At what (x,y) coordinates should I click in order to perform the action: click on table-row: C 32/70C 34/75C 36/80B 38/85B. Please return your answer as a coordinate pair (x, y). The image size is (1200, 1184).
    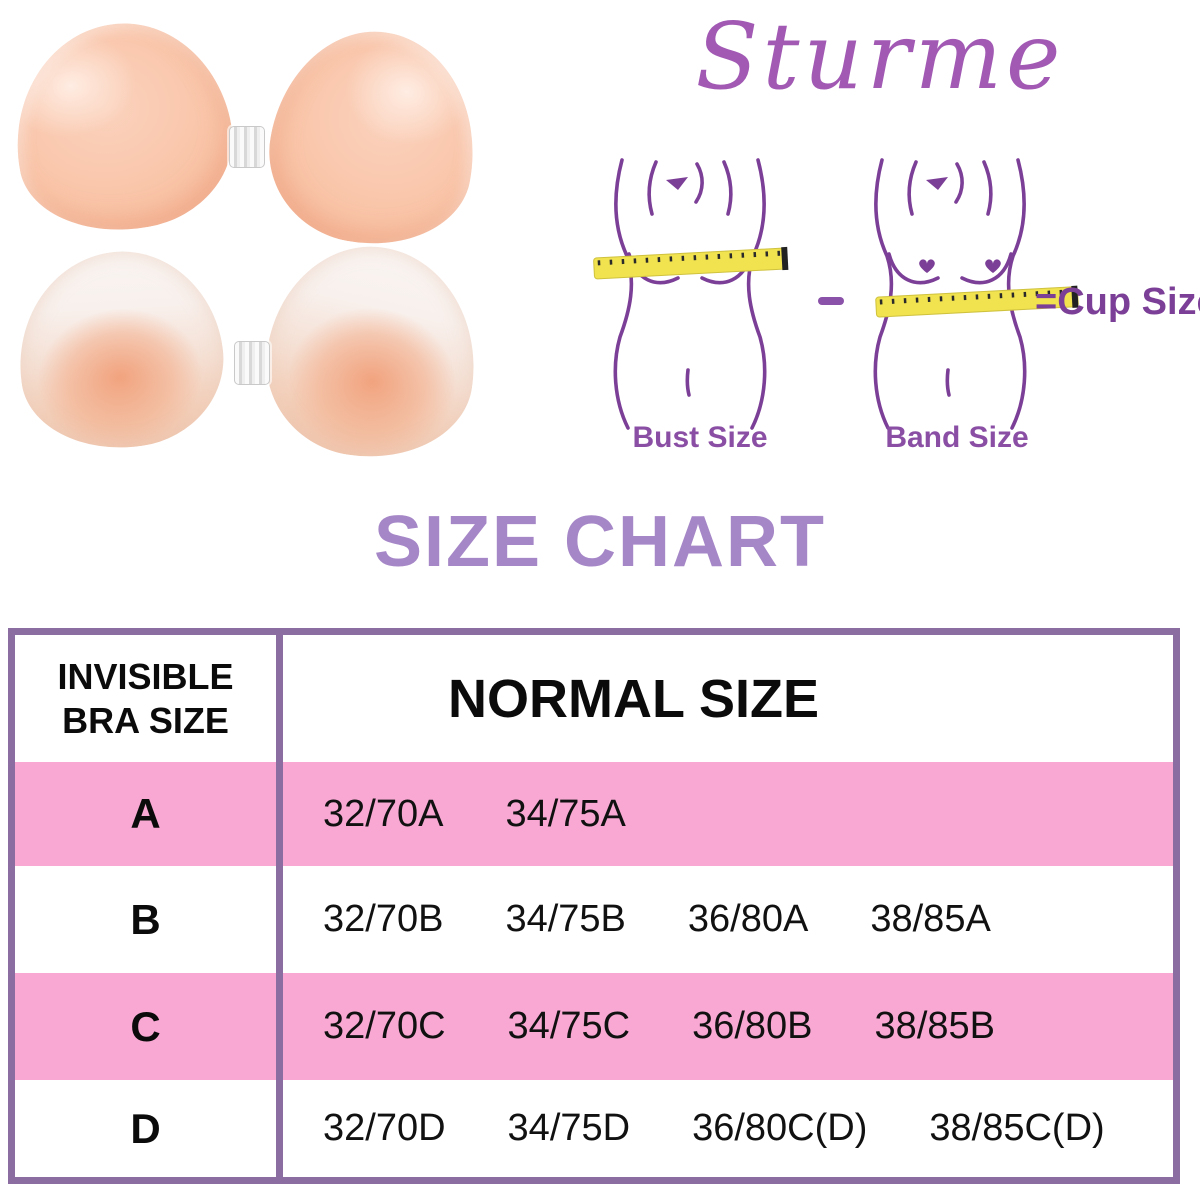
    Looking at the image, I should click on (594, 1026).